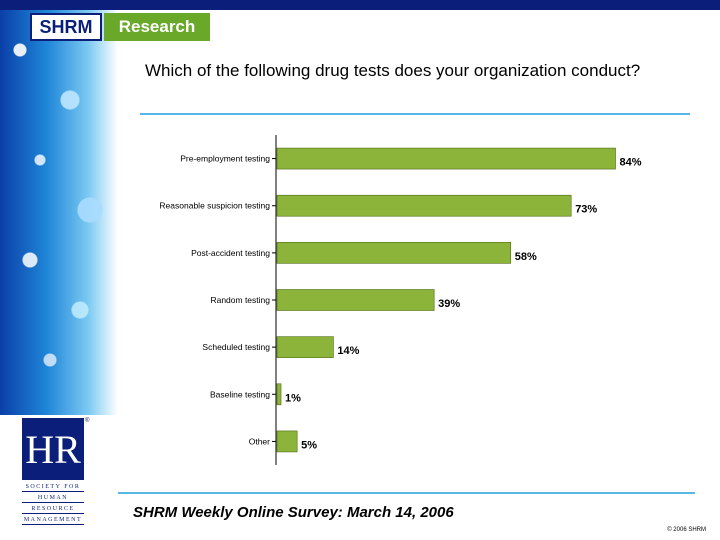 The width and height of the screenshot is (720, 540). I want to click on hr-logo-line-4: MANAGEMENT, so click(53, 521).